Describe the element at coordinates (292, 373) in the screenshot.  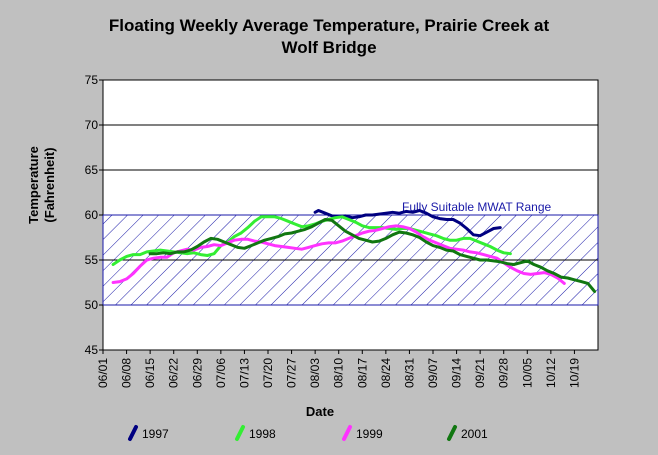
I see `x-tick-label: 07/27` at that location.